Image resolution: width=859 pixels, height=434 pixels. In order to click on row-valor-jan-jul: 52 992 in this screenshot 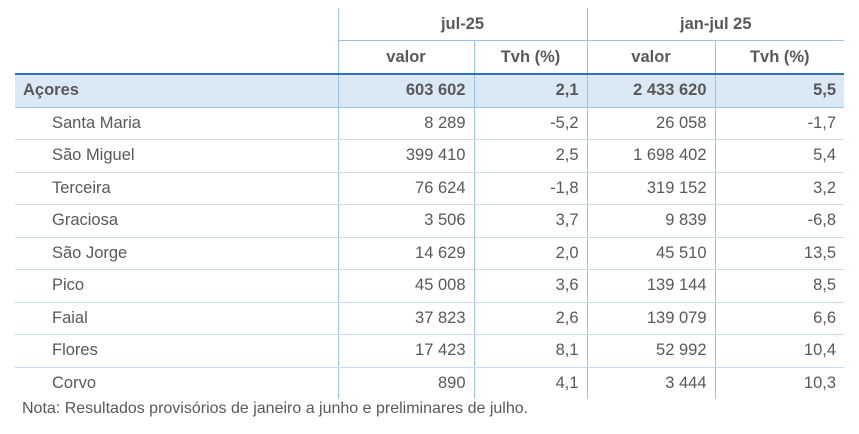, I will do `click(651, 351)`.